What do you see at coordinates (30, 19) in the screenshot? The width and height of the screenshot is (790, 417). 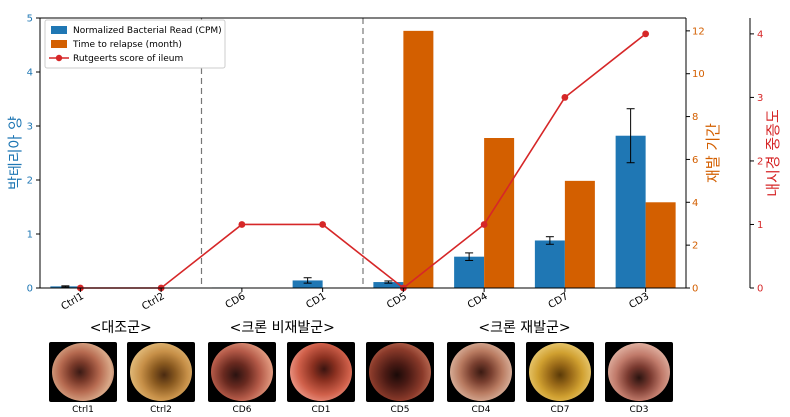 I see `left-tick-label-5: 5` at bounding box center [30, 19].